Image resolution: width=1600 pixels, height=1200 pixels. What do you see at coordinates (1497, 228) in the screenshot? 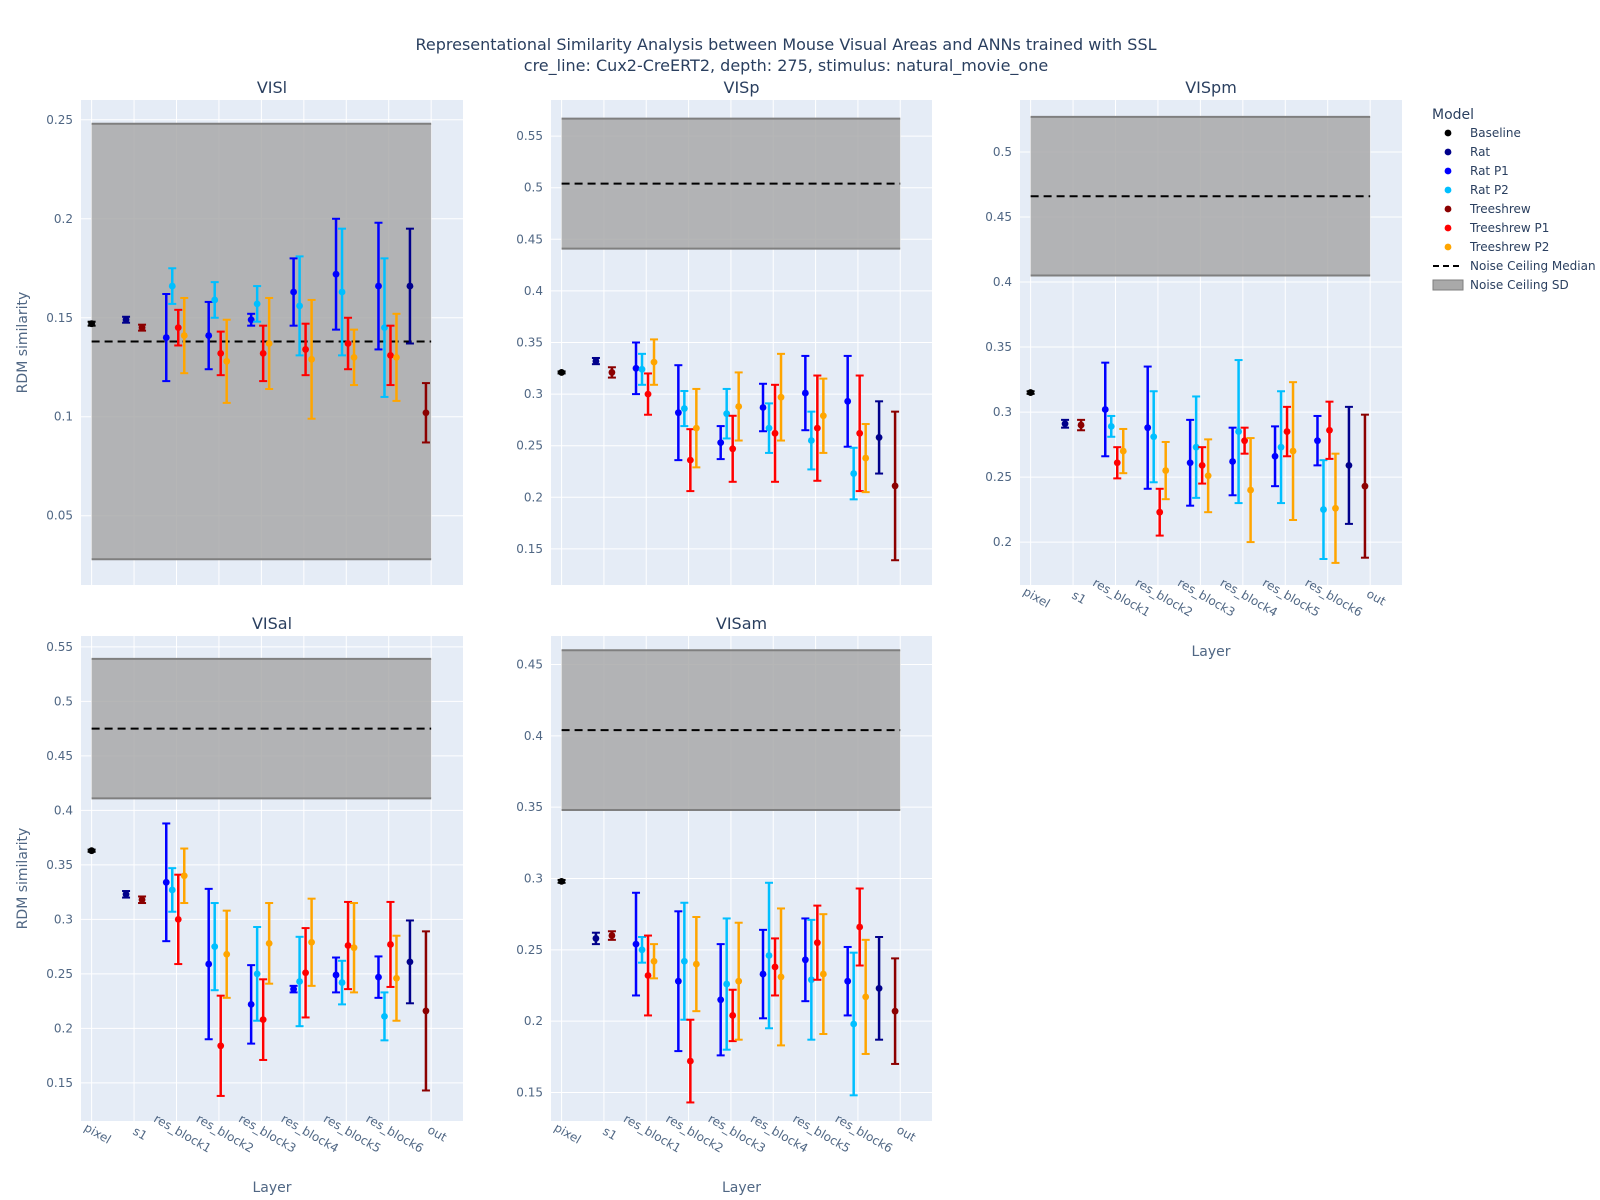
I see `legend-item-treeshrew-p1: Treeshrew P1` at bounding box center [1497, 228].